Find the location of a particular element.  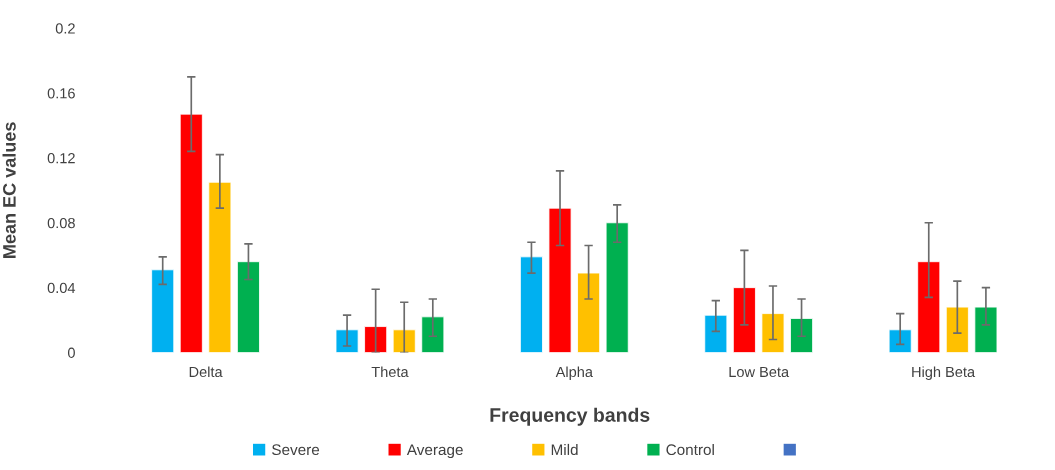

x-tick-label: Delta is located at coordinates (206, 372).